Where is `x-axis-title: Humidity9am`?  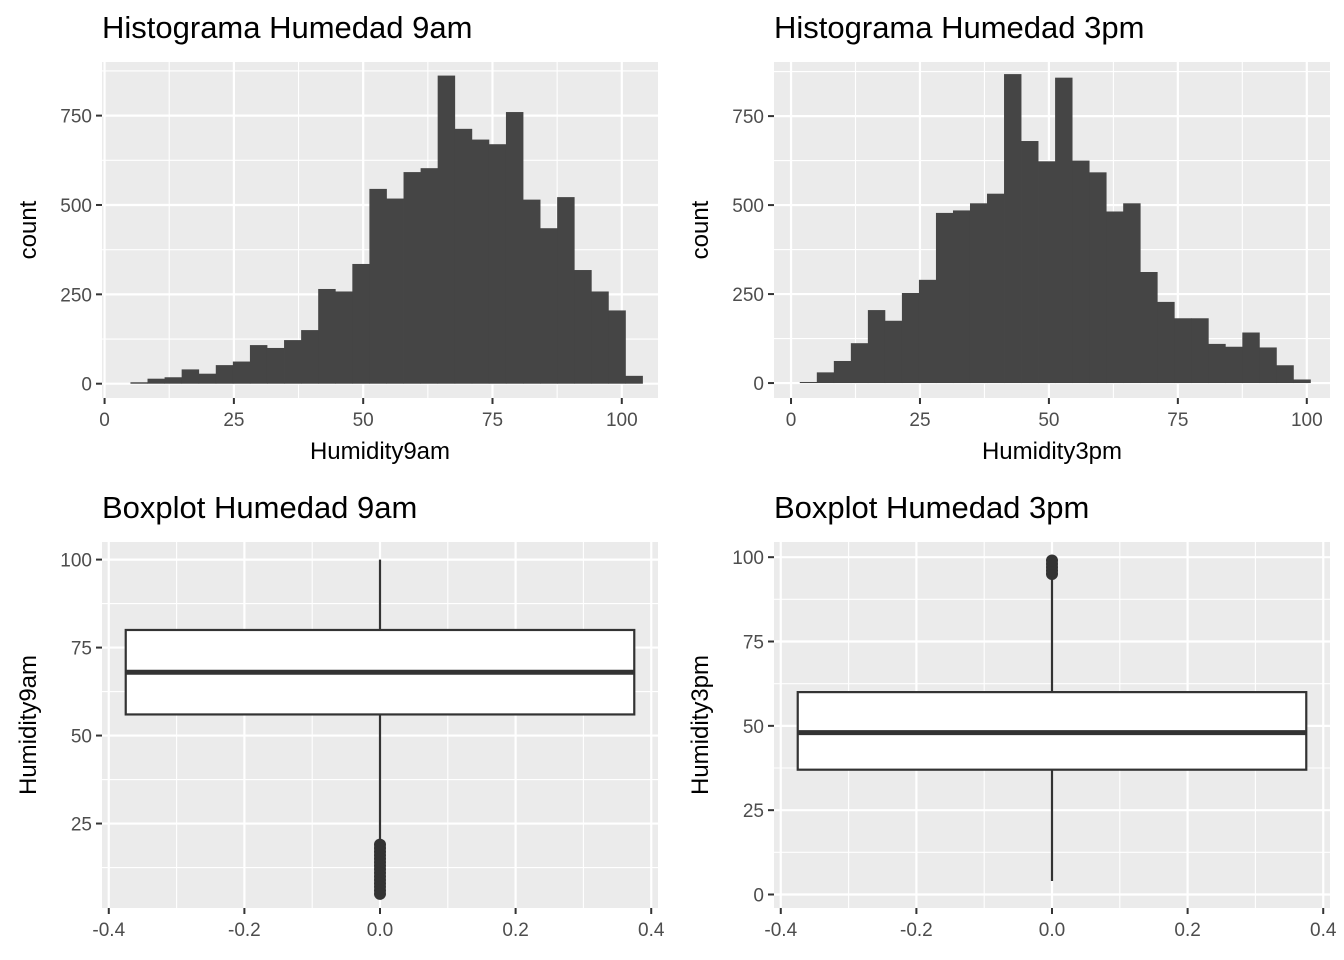
x-axis-title: Humidity9am is located at coordinates (380, 451).